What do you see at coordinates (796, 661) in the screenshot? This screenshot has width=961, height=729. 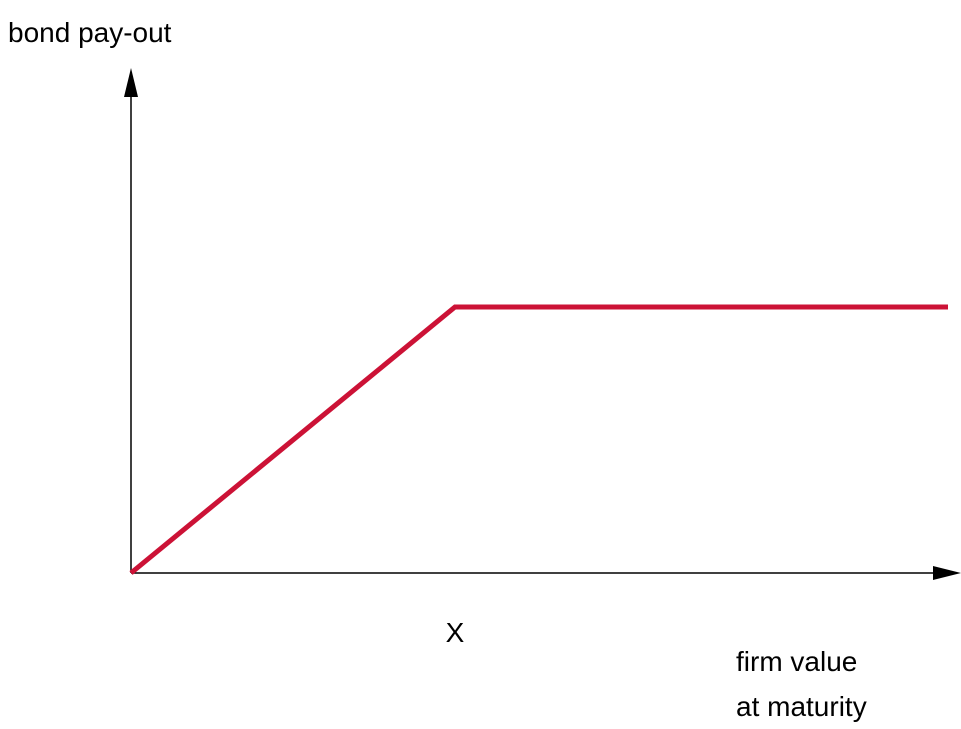 I see `x-axis-label: firm value` at bounding box center [796, 661].